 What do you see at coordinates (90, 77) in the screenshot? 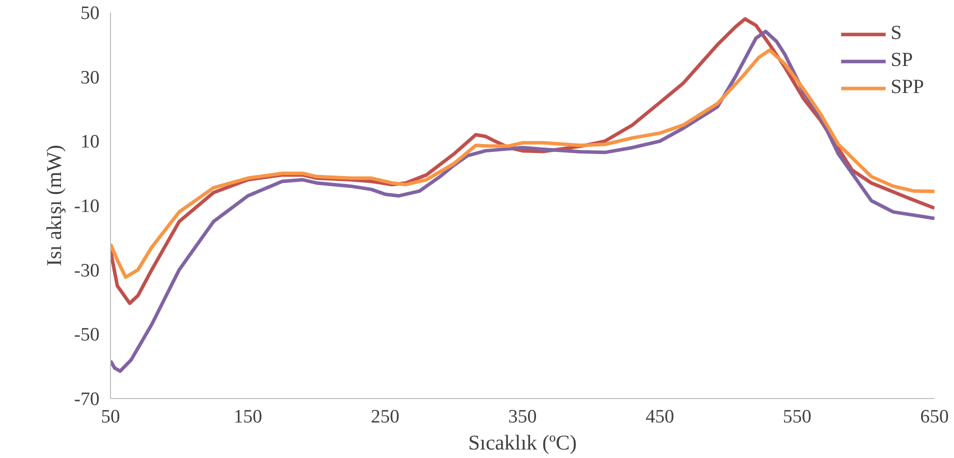
I see `y-tick-label: 30` at bounding box center [90, 77].